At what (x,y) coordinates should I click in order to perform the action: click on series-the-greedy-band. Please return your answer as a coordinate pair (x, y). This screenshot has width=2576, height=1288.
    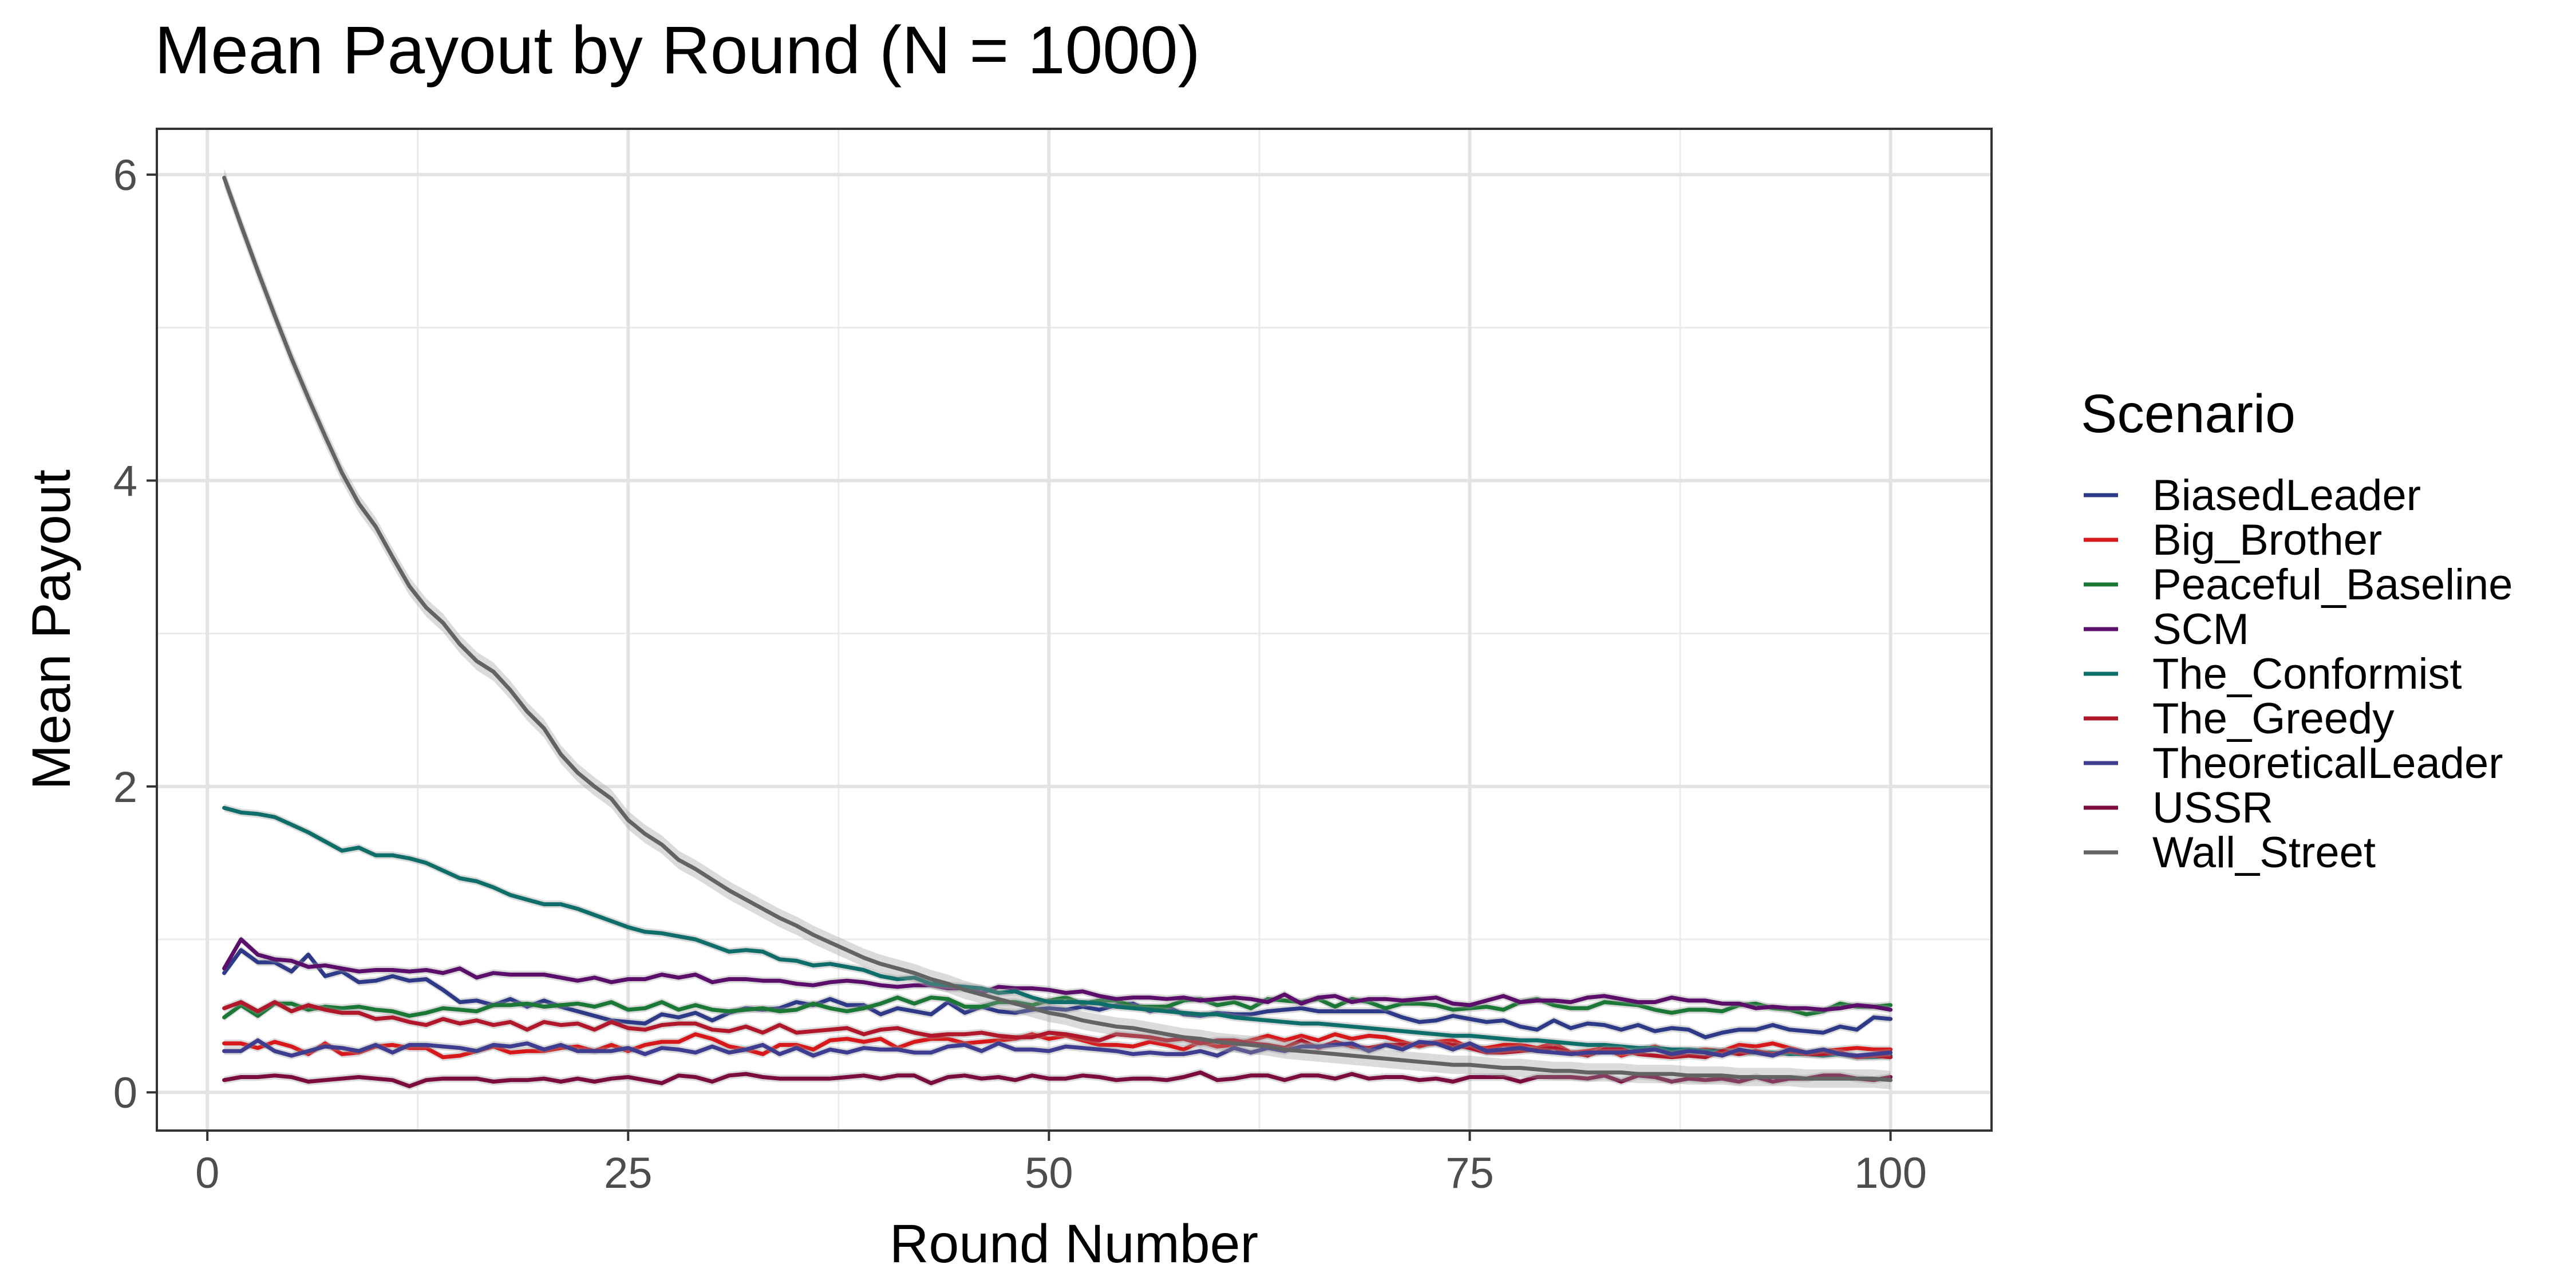
    Looking at the image, I should click on (1057, 1029).